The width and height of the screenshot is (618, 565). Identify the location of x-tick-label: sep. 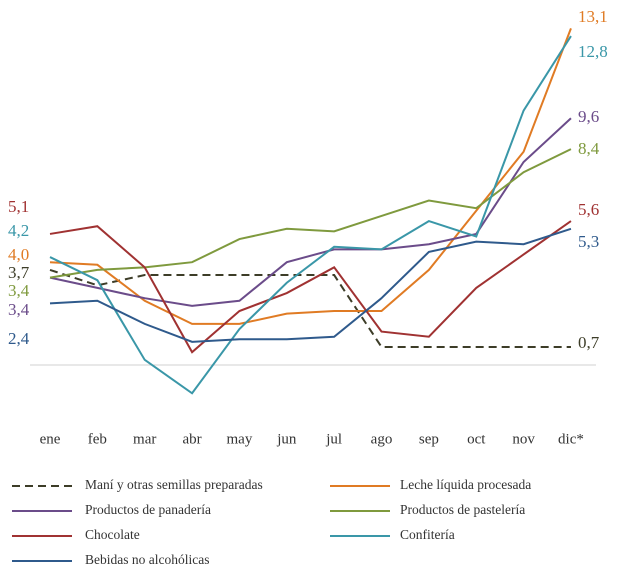
(429, 439).